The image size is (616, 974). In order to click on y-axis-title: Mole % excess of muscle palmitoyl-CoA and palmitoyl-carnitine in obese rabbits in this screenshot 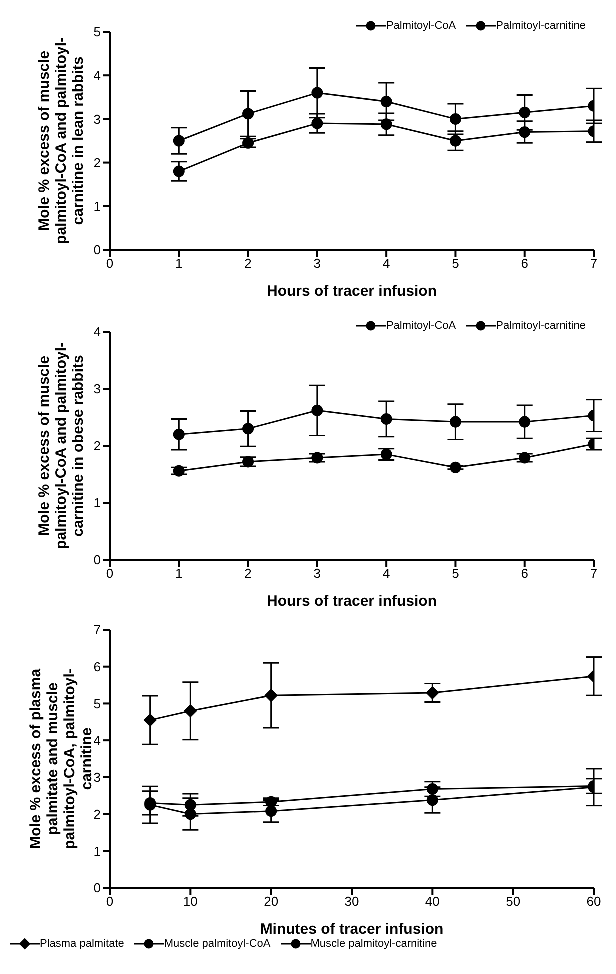, I will do `click(61, 446)`.